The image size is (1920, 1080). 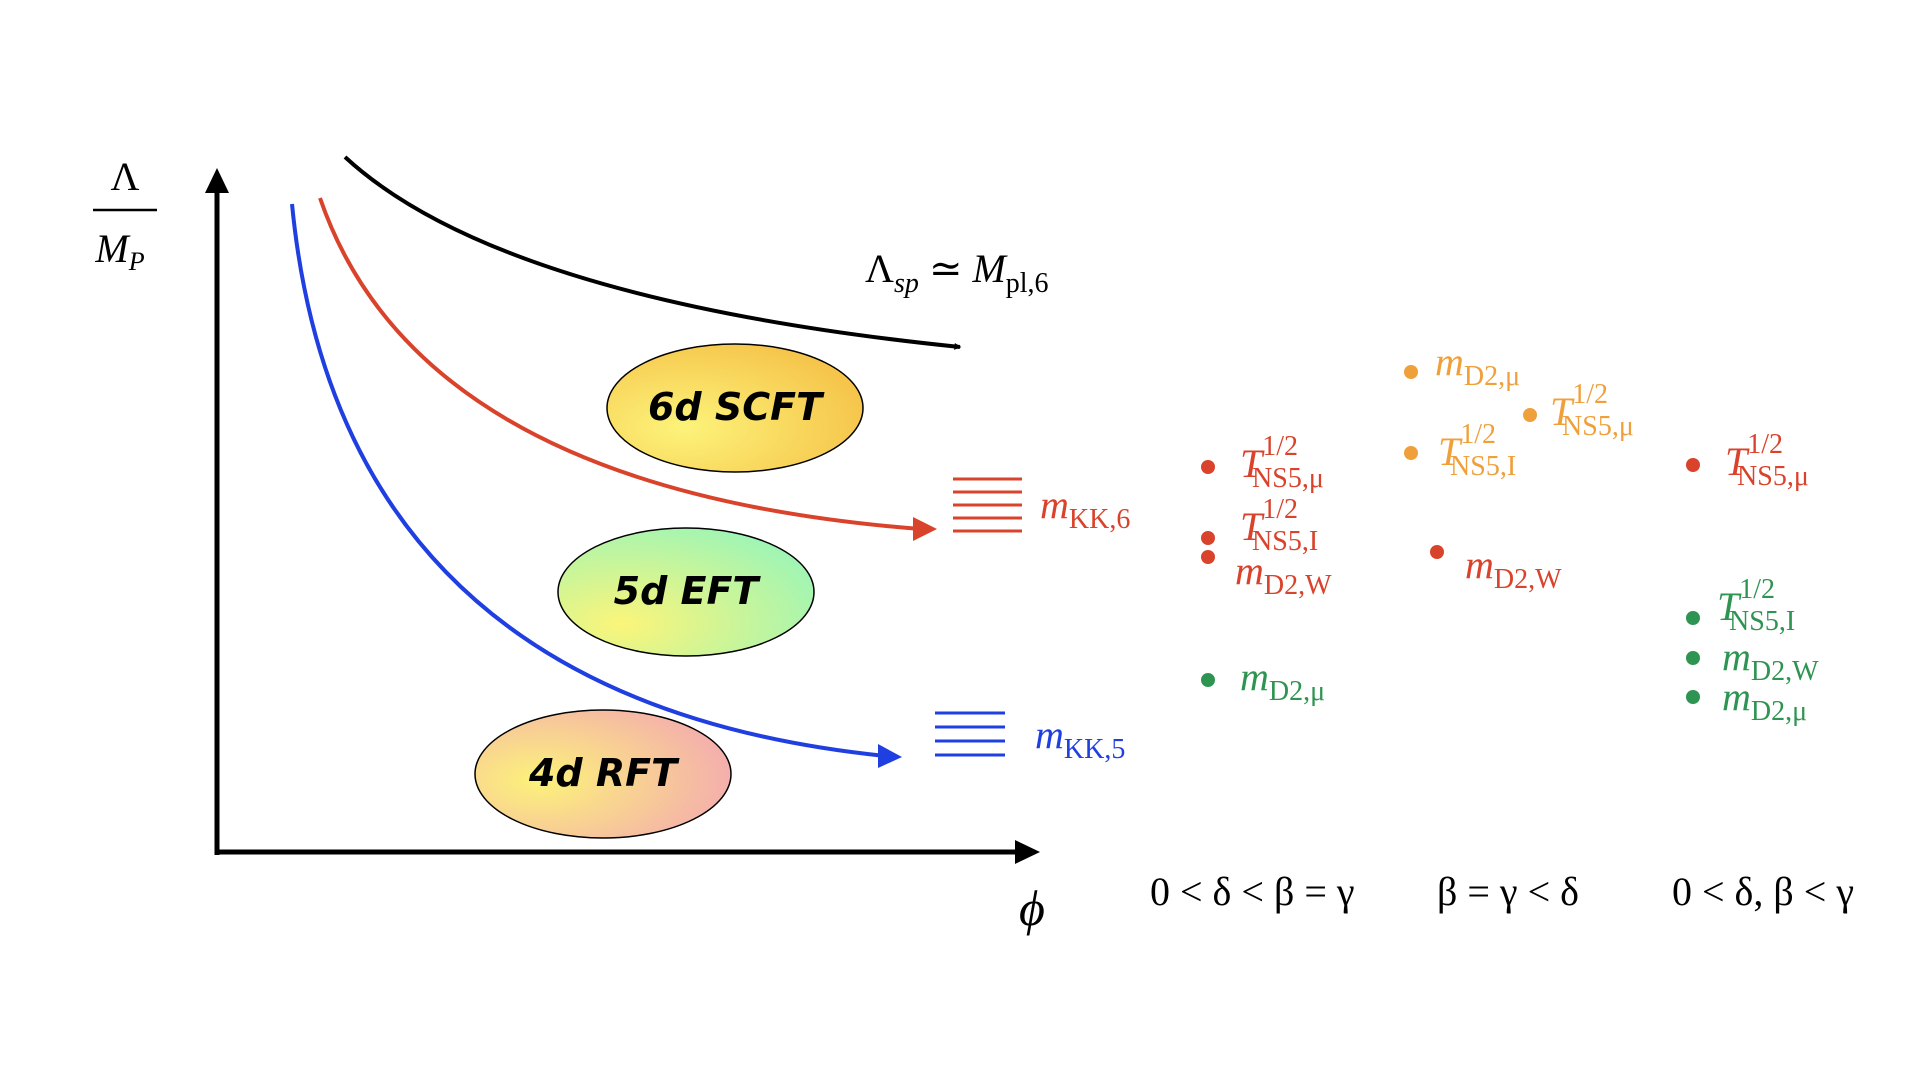 I want to click on species-scale-label: Λsp ≃ Mpl,6, so click(x=957, y=272).